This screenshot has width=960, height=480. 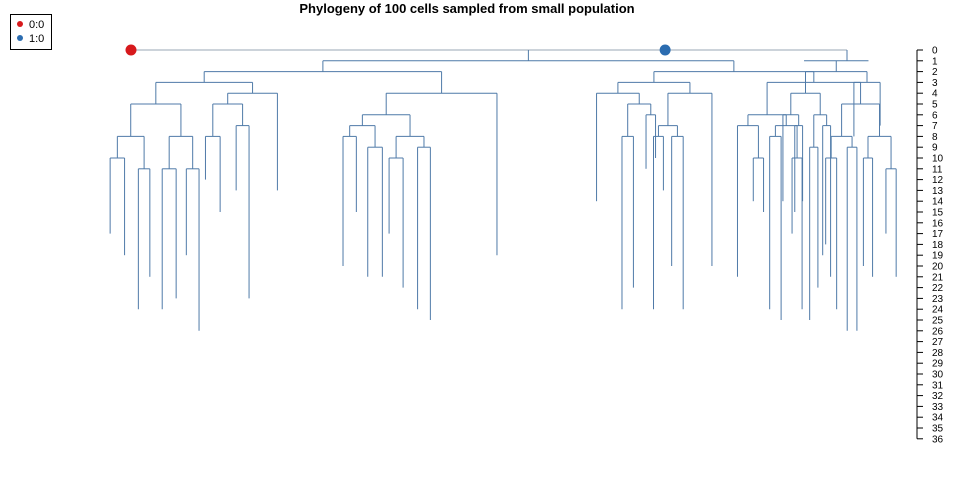 What do you see at coordinates (935, 148) in the screenshot?
I see `y-tick-label: 9` at bounding box center [935, 148].